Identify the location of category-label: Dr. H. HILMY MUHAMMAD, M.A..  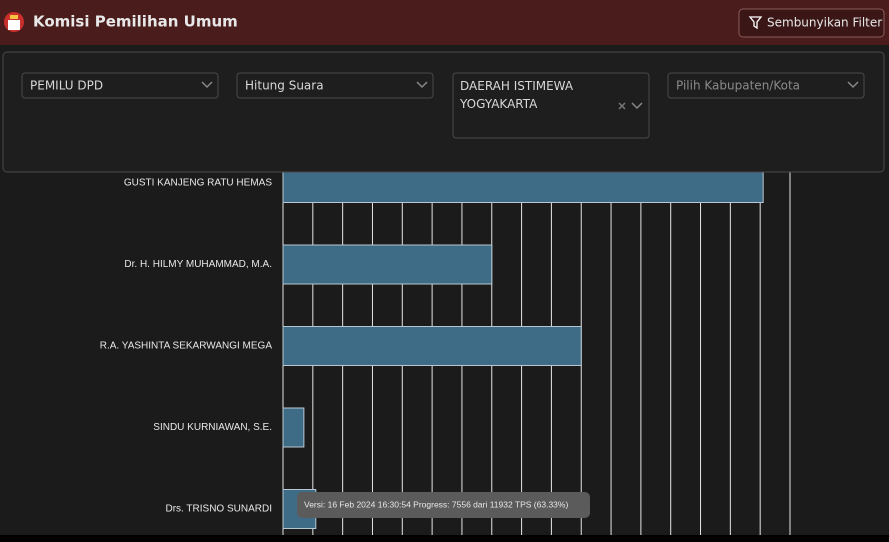
(198, 264).